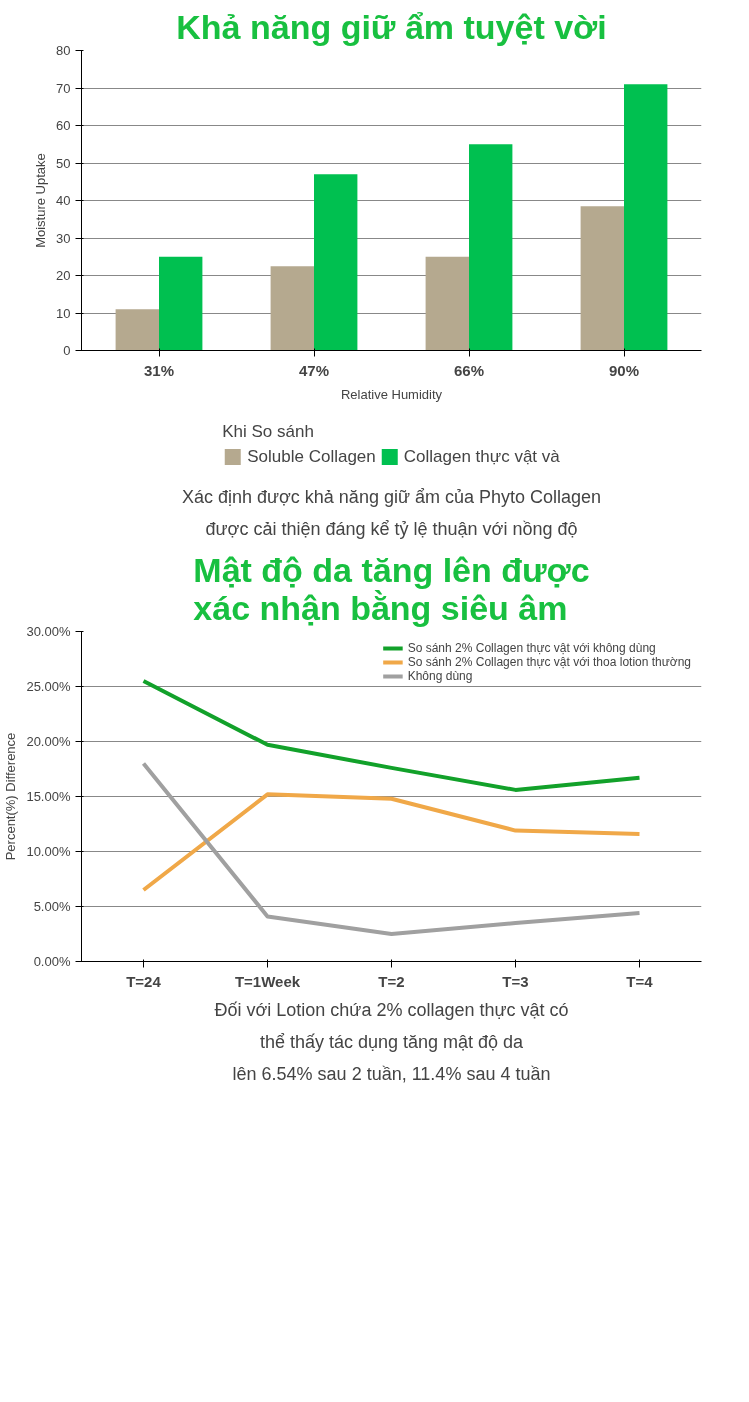 The image size is (749, 1402). What do you see at coordinates (63, 275) in the screenshot?
I see `y-tick-label: 20` at bounding box center [63, 275].